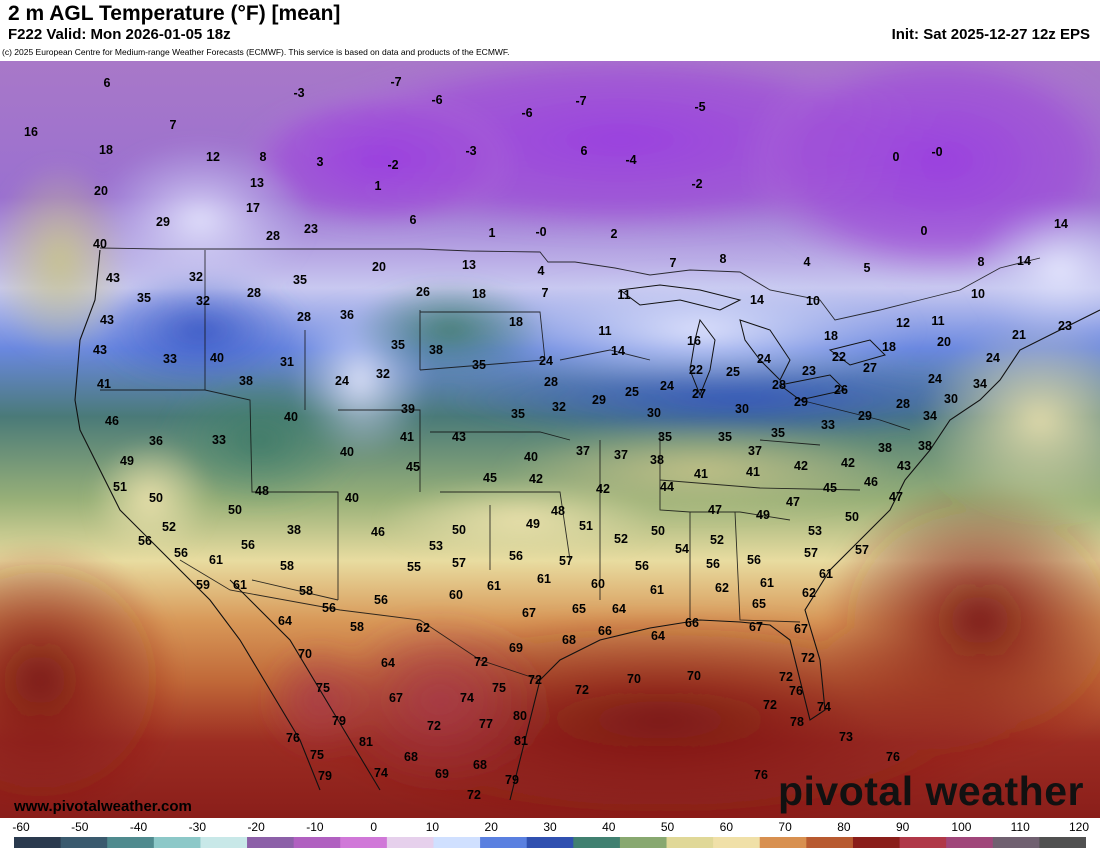 This screenshot has width=1100, height=850. Describe the element at coordinates (599, 400) in the screenshot. I see `temperature-value-label: 29` at that location.